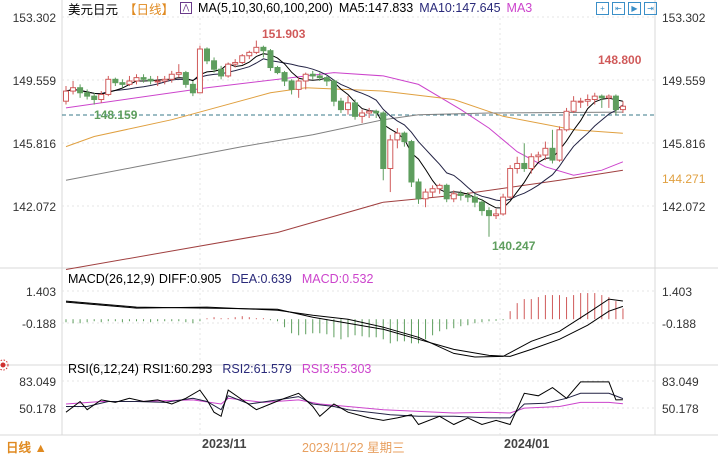 The image size is (718, 456). What do you see at coordinates (177, 369) in the screenshot?
I see `rsi1-value: RSI1:60.293` at bounding box center [177, 369].